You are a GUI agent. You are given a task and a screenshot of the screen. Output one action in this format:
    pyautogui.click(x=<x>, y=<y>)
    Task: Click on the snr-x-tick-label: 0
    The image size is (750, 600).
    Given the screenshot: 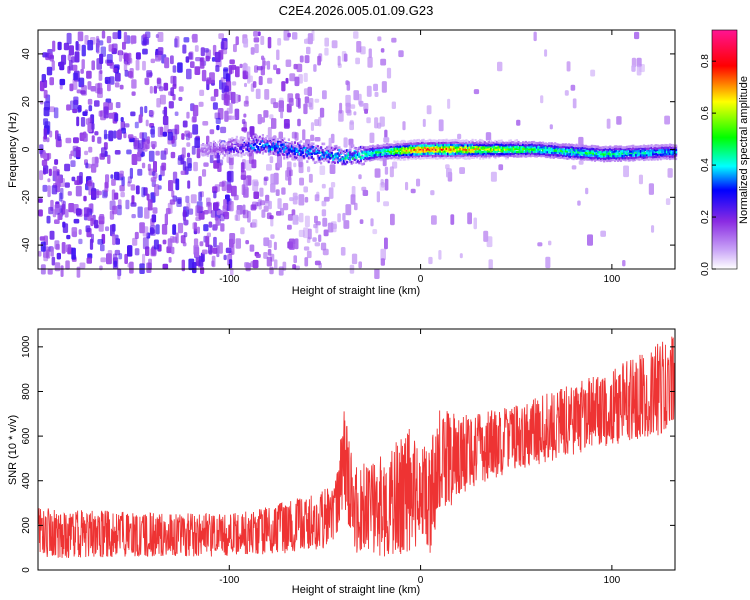 What is the action you would take?
    pyautogui.click(x=421, y=580)
    